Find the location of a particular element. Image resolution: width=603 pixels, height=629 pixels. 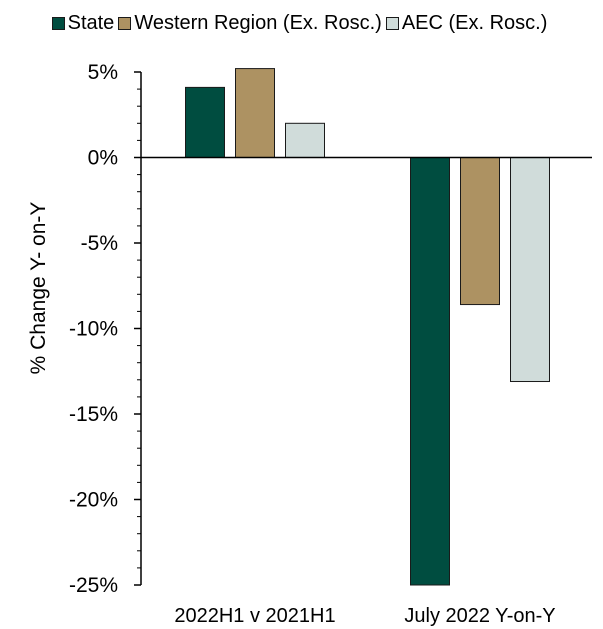

legend-item-state: State is located at coordinates (83, 23).